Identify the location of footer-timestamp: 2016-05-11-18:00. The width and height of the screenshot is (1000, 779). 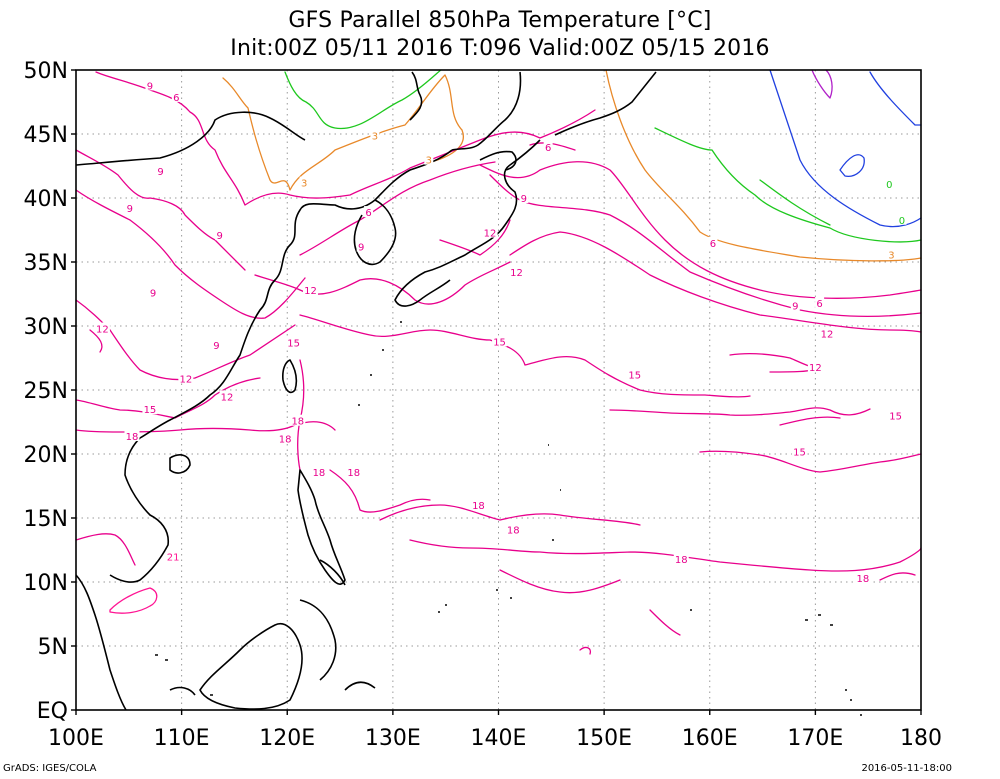
(906, 768).